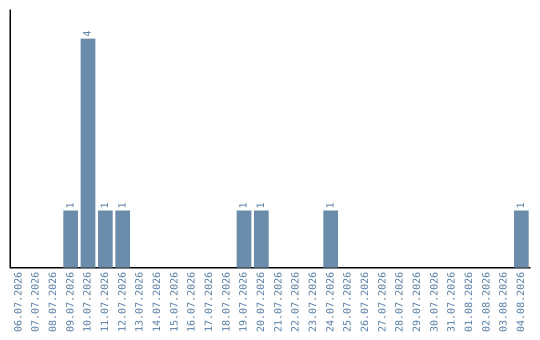 This screenshot has width=540, height=340. Describe the element at coordinates (226, 302) in the screenshot. I see `x-tick-label: 18.07.2026` at that location.